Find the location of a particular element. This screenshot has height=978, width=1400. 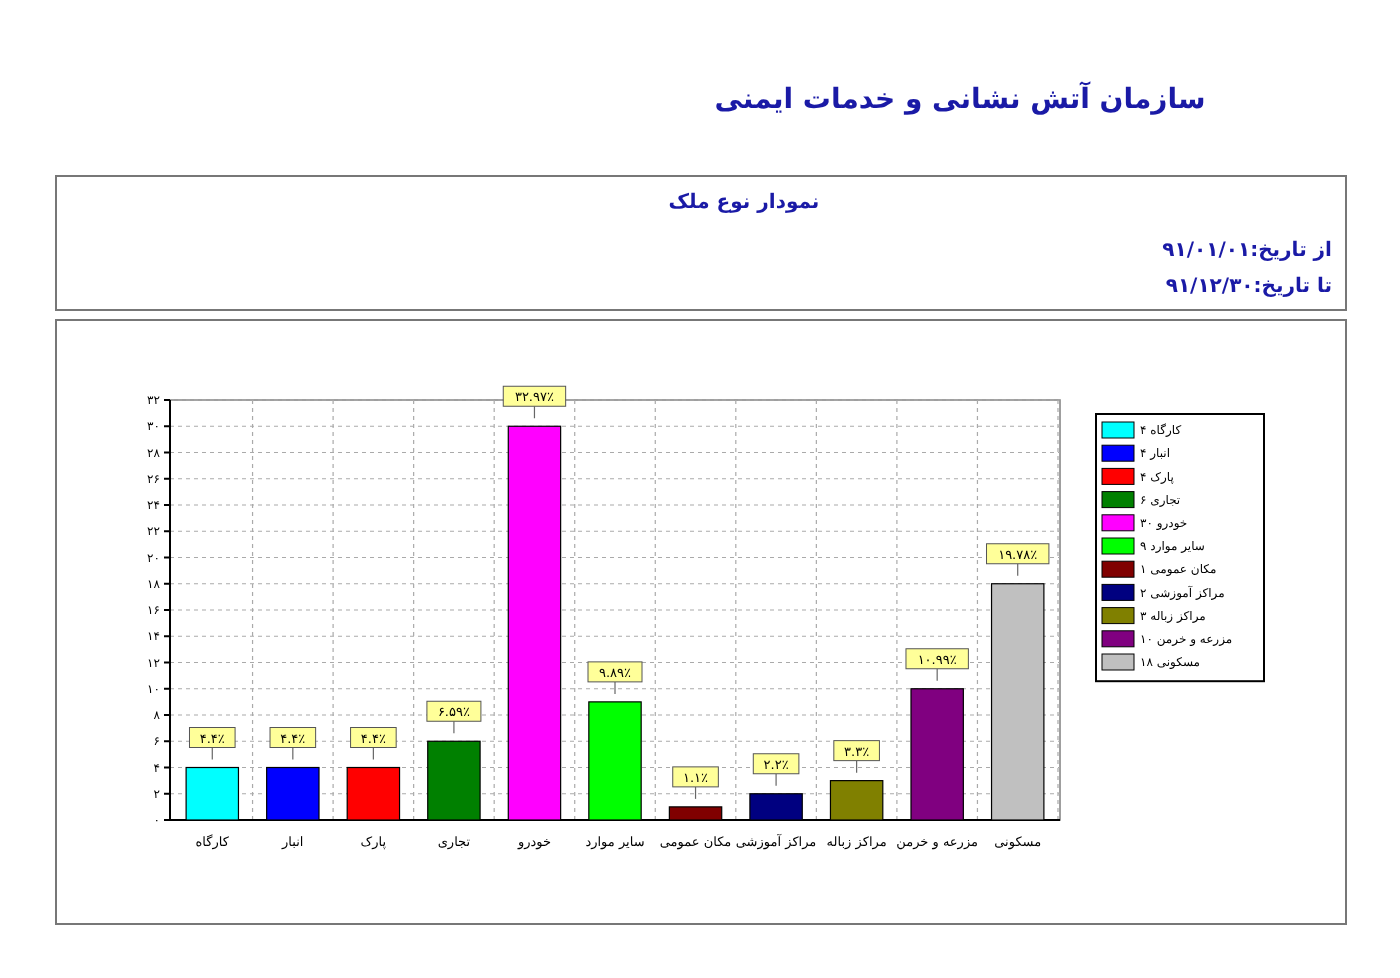

text: تا تاریخ:۹۱/۱۲/۳۰ is located at coordinates (1249, 287).